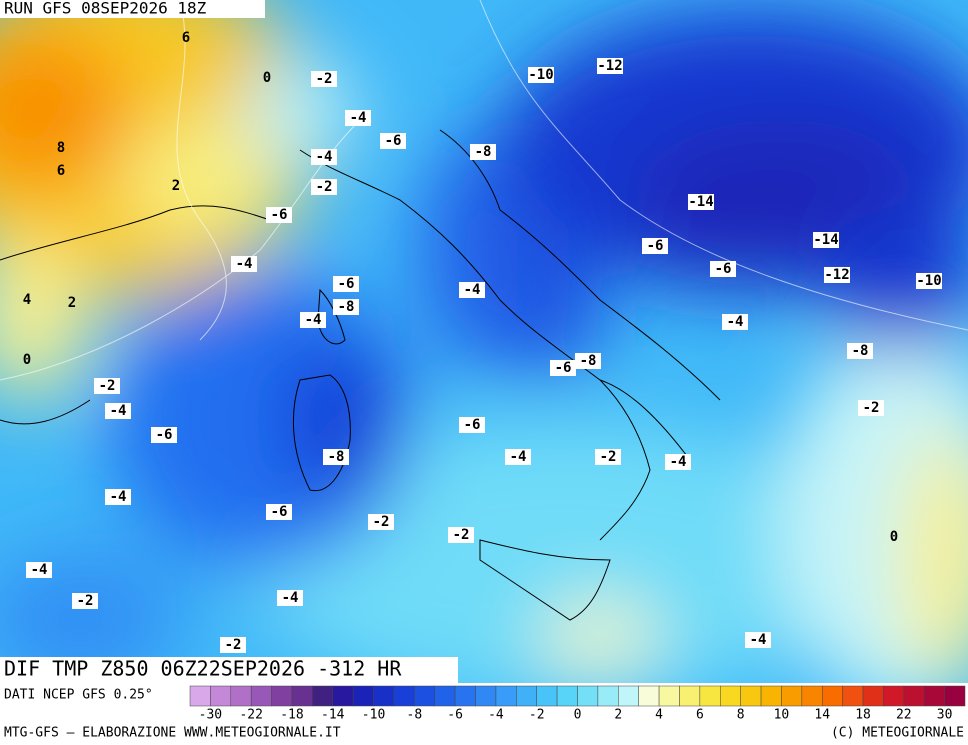  I want to click on header-box, so click(132, 9).